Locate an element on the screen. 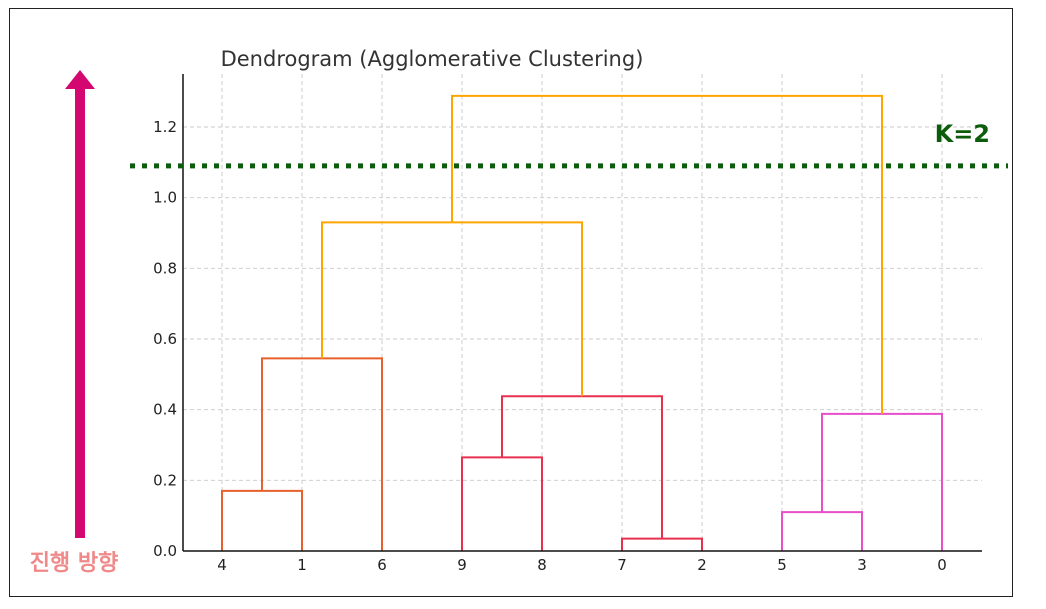  arrow-head is located at coordinates (80, 79).